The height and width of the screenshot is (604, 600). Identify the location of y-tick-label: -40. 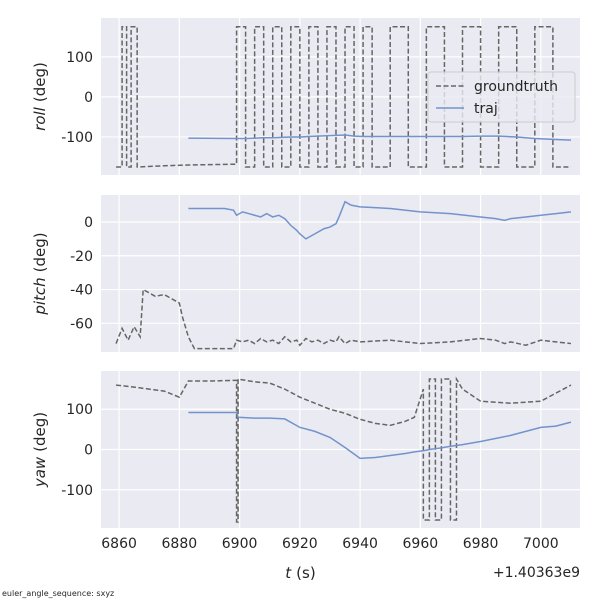
(81, 291).